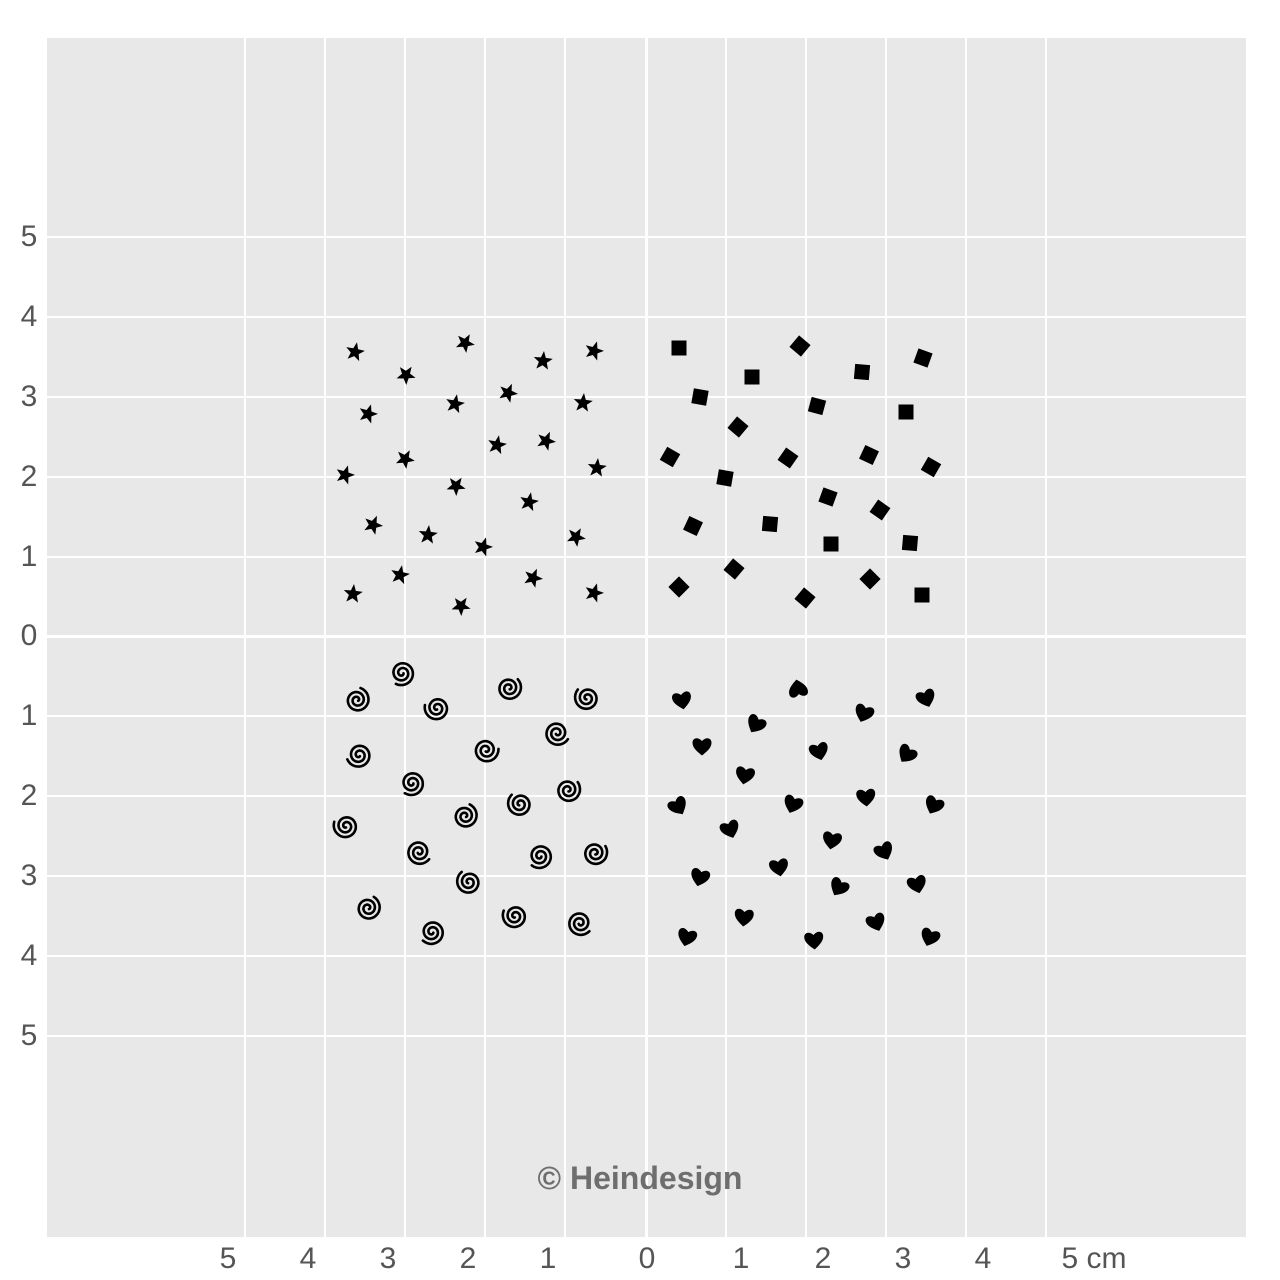 The height and width of the screenshot is (1280, 1280). I want to click on ruler-label-x: 0, so click(647, 1258).